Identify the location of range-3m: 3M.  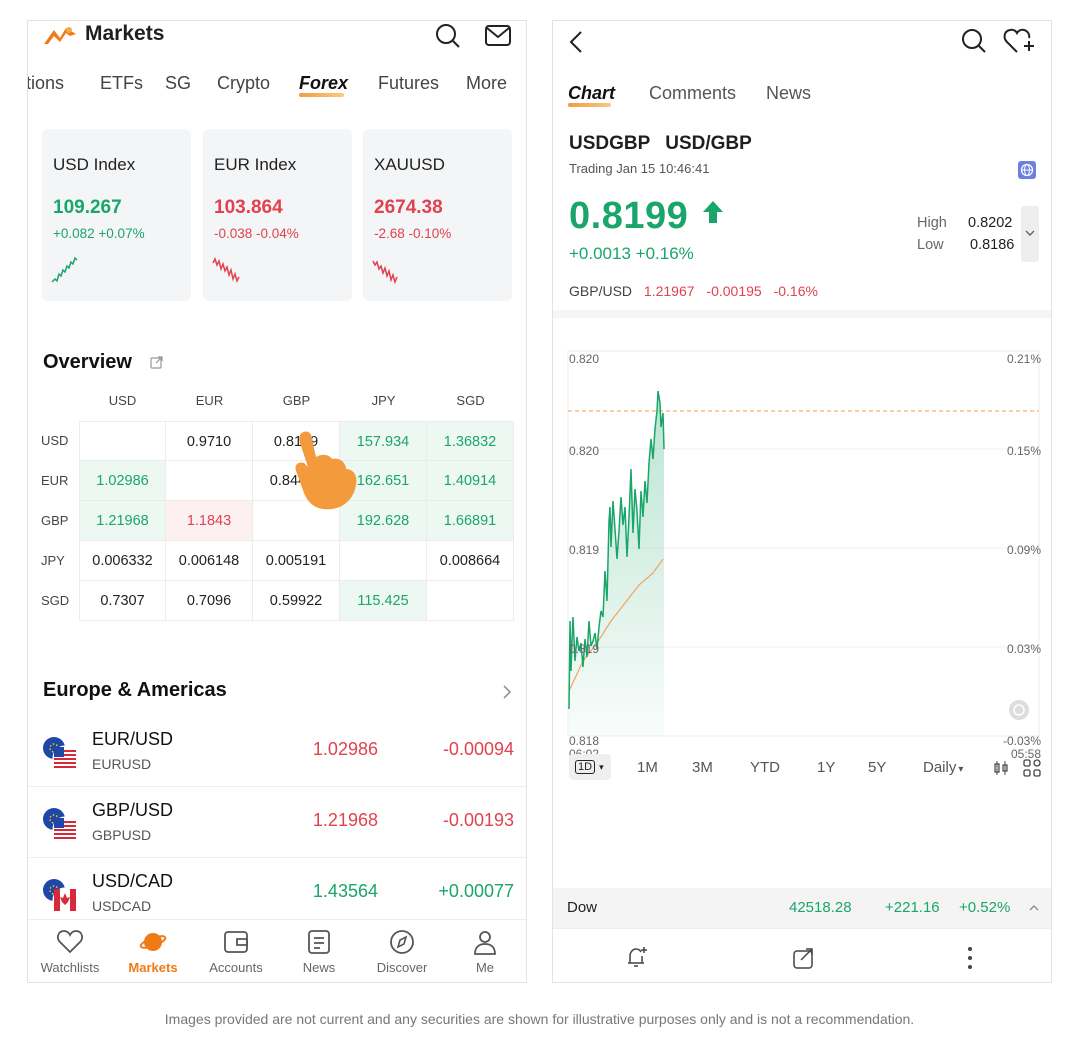
(702, 767).